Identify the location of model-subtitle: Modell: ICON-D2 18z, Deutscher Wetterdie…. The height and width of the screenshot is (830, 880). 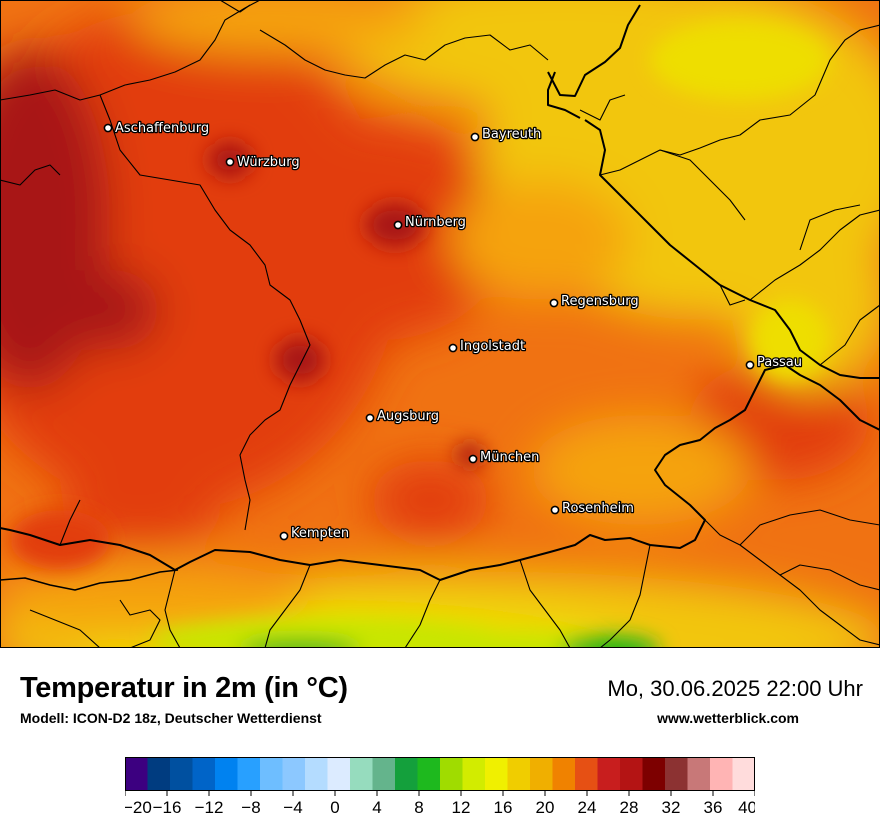
(171, 718).